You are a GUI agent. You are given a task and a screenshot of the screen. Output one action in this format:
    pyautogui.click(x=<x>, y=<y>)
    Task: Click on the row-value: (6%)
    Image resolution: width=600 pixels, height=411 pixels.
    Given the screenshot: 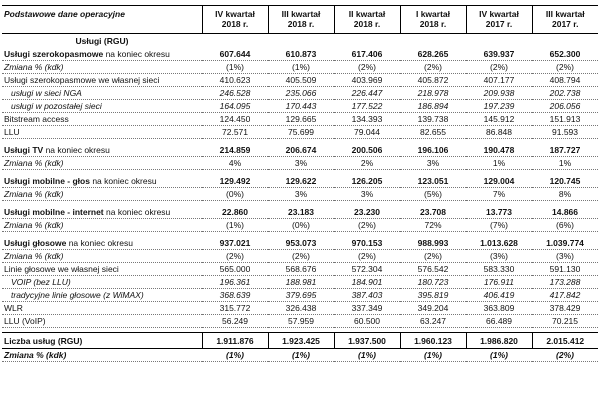 What is the action you would take?
    pyautogui.click(x=565, y=225)
    